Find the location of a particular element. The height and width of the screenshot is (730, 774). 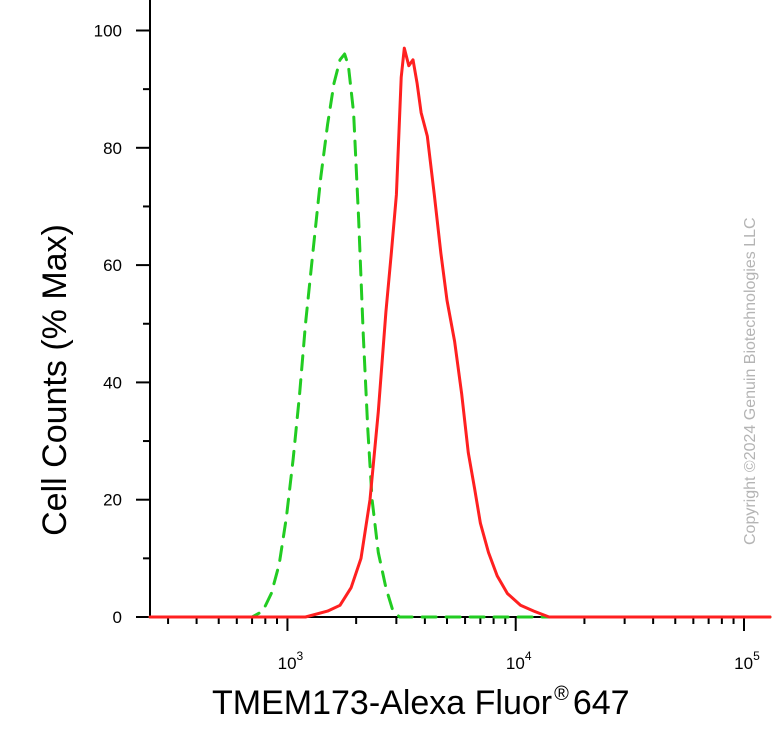

y-tick-label: 20 is located at coordinates (112, 500).